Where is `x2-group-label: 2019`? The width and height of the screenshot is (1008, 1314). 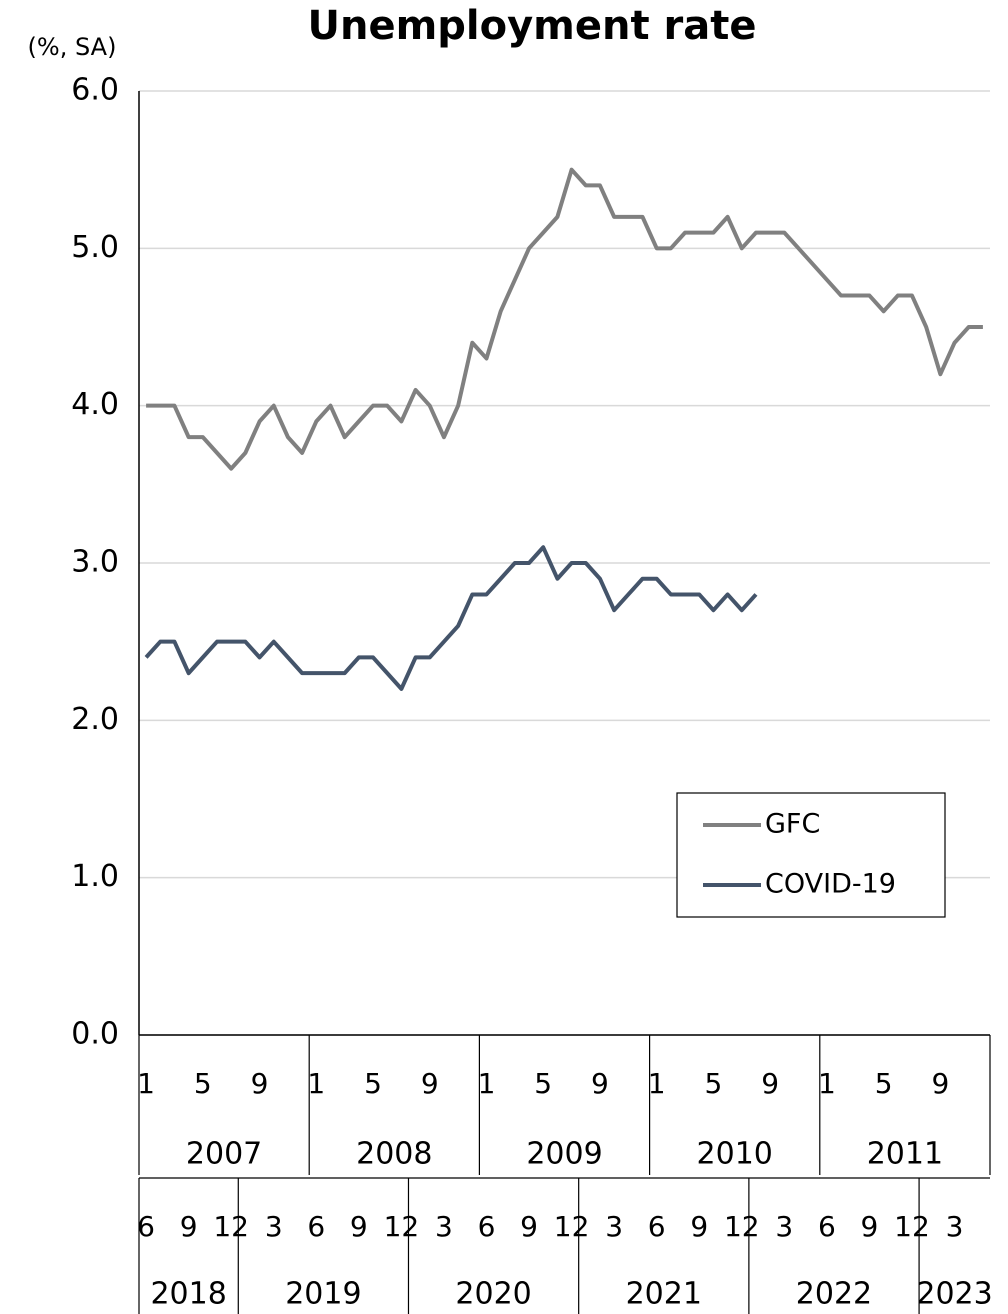 x2-group-label: 2019 is located at coordinates (323, 1294).